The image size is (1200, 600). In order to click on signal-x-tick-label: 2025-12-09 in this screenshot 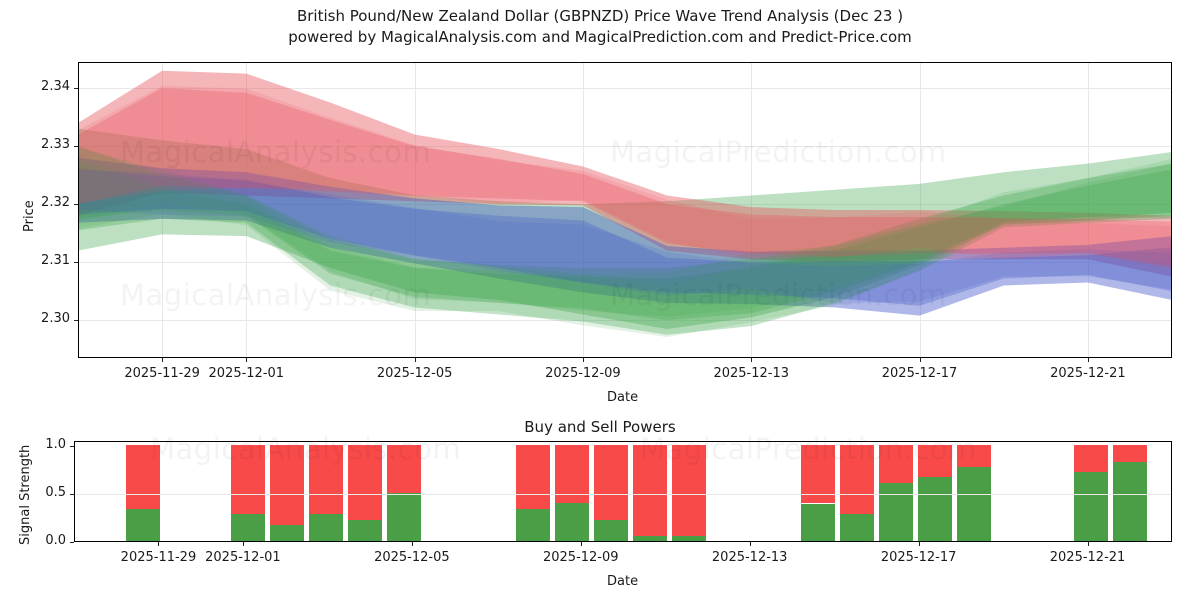, I will do `click(580, 557)`.